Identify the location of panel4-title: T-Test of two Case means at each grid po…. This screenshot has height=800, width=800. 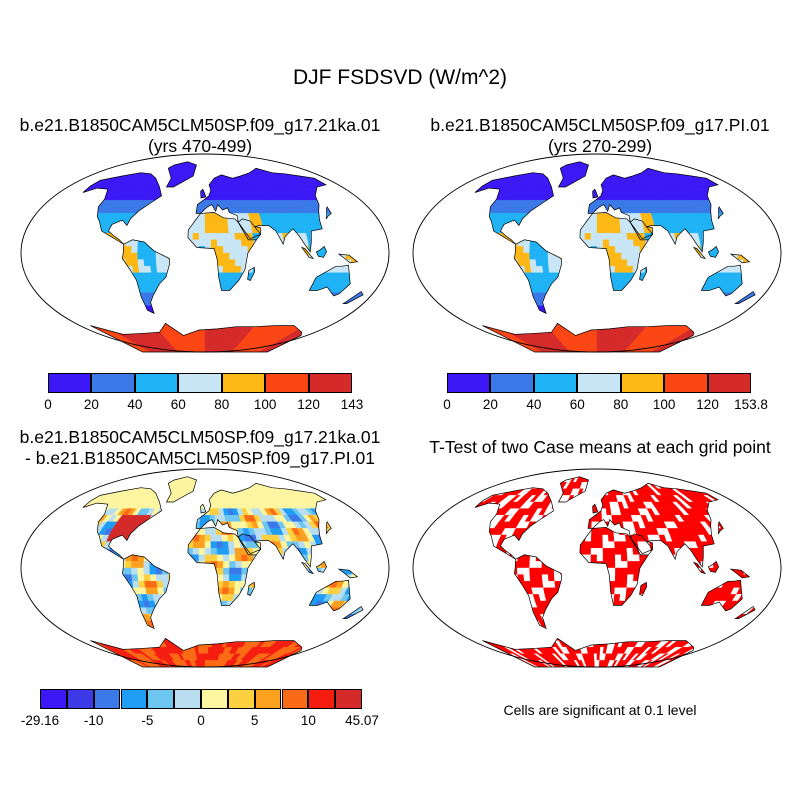
(600, 447).